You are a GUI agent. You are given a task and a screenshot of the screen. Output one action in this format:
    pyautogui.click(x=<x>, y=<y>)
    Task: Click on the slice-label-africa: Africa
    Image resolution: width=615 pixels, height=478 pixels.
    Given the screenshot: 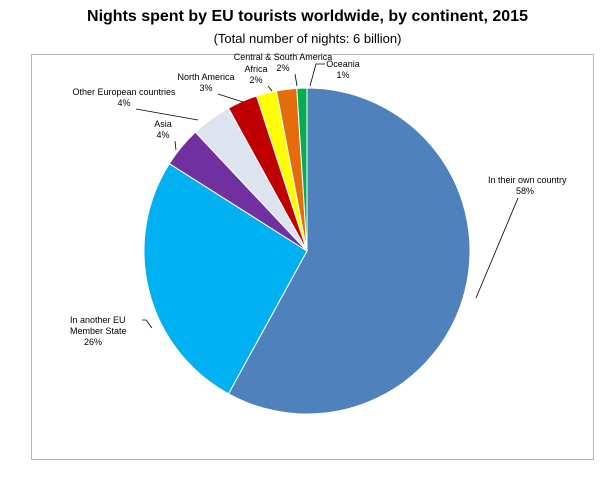 What is the action you would take?
    pyautogui.click(x=255, y=69)
    